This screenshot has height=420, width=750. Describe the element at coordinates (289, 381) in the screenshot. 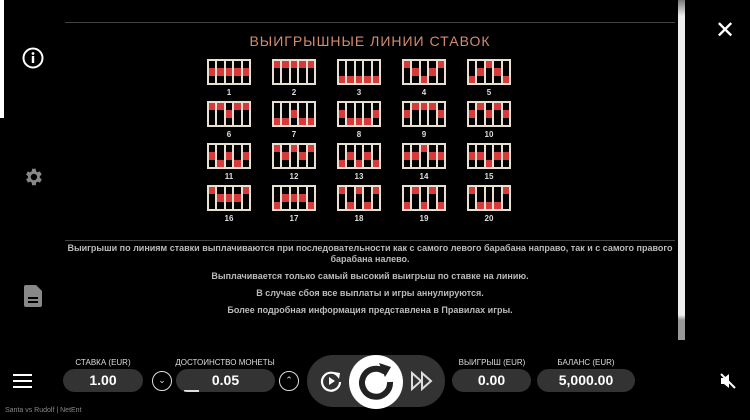

I see `coin-increase-chevron-up-icon: ⌃` at that location.